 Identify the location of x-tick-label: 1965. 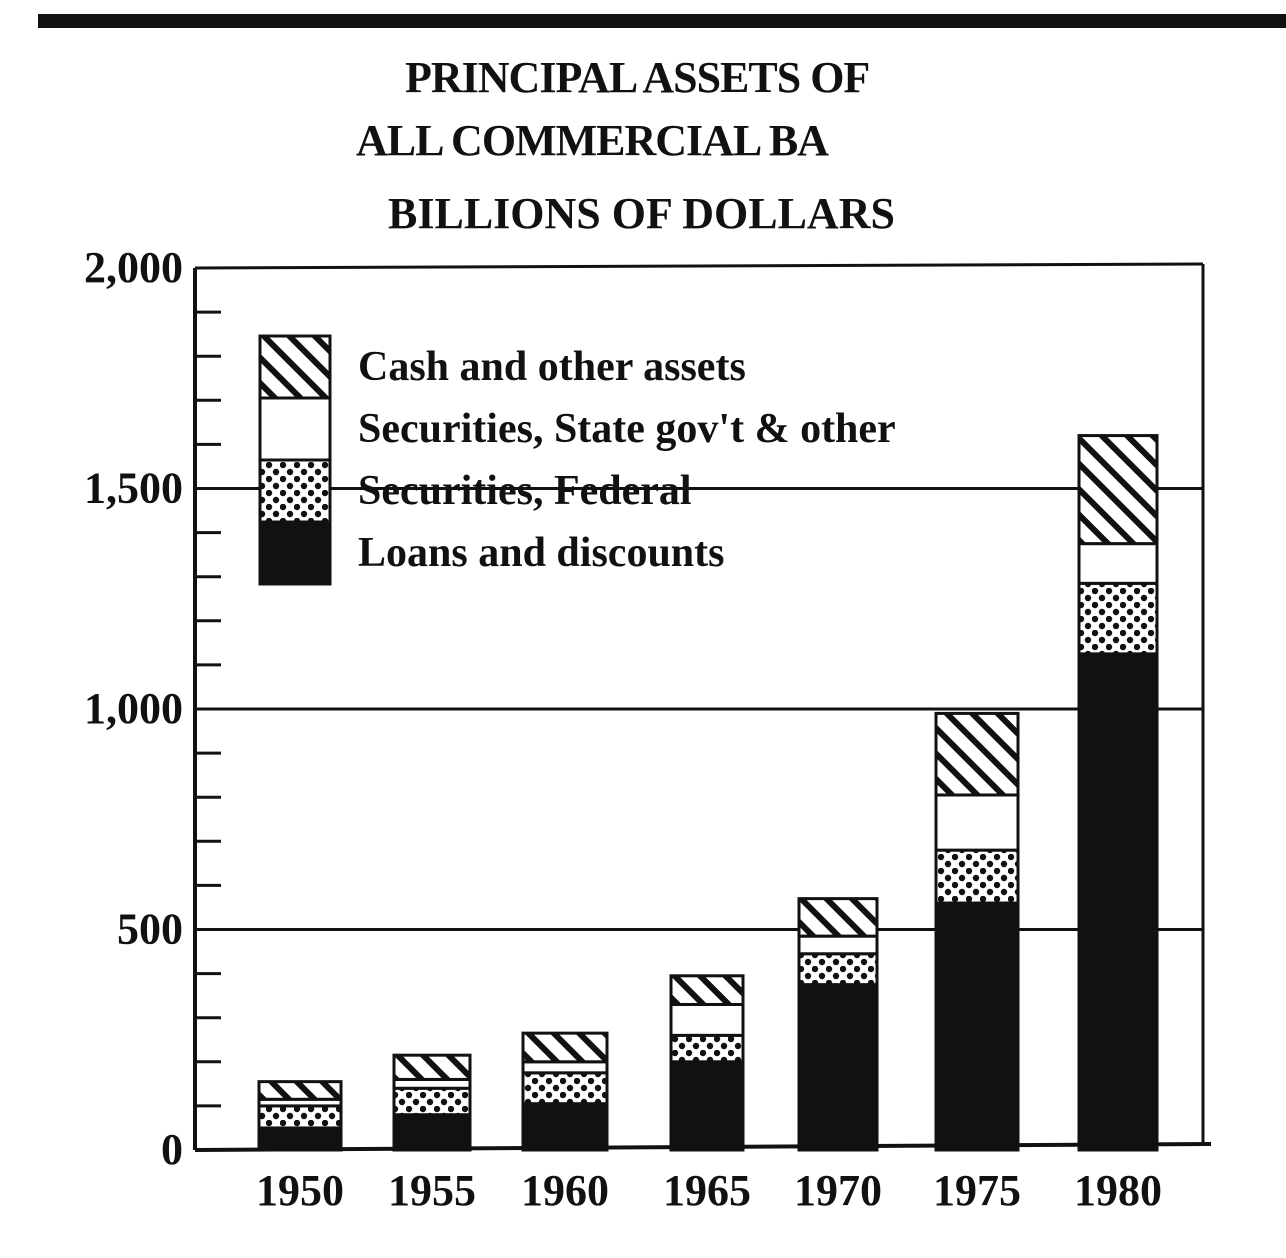
(707, 1190).